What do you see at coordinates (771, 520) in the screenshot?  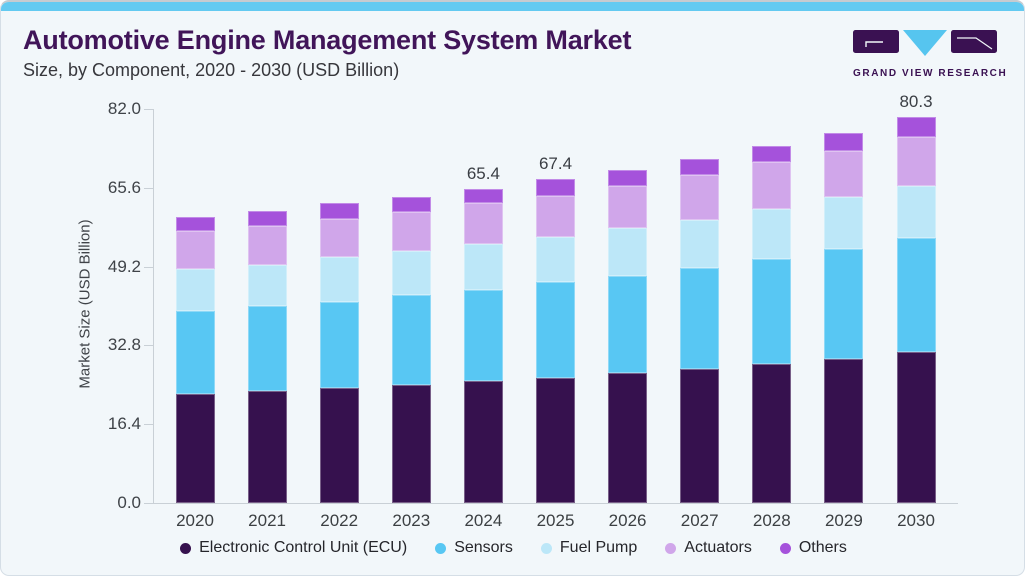 I see `x-tick-label: 2028` at bounding box center [771, 520].